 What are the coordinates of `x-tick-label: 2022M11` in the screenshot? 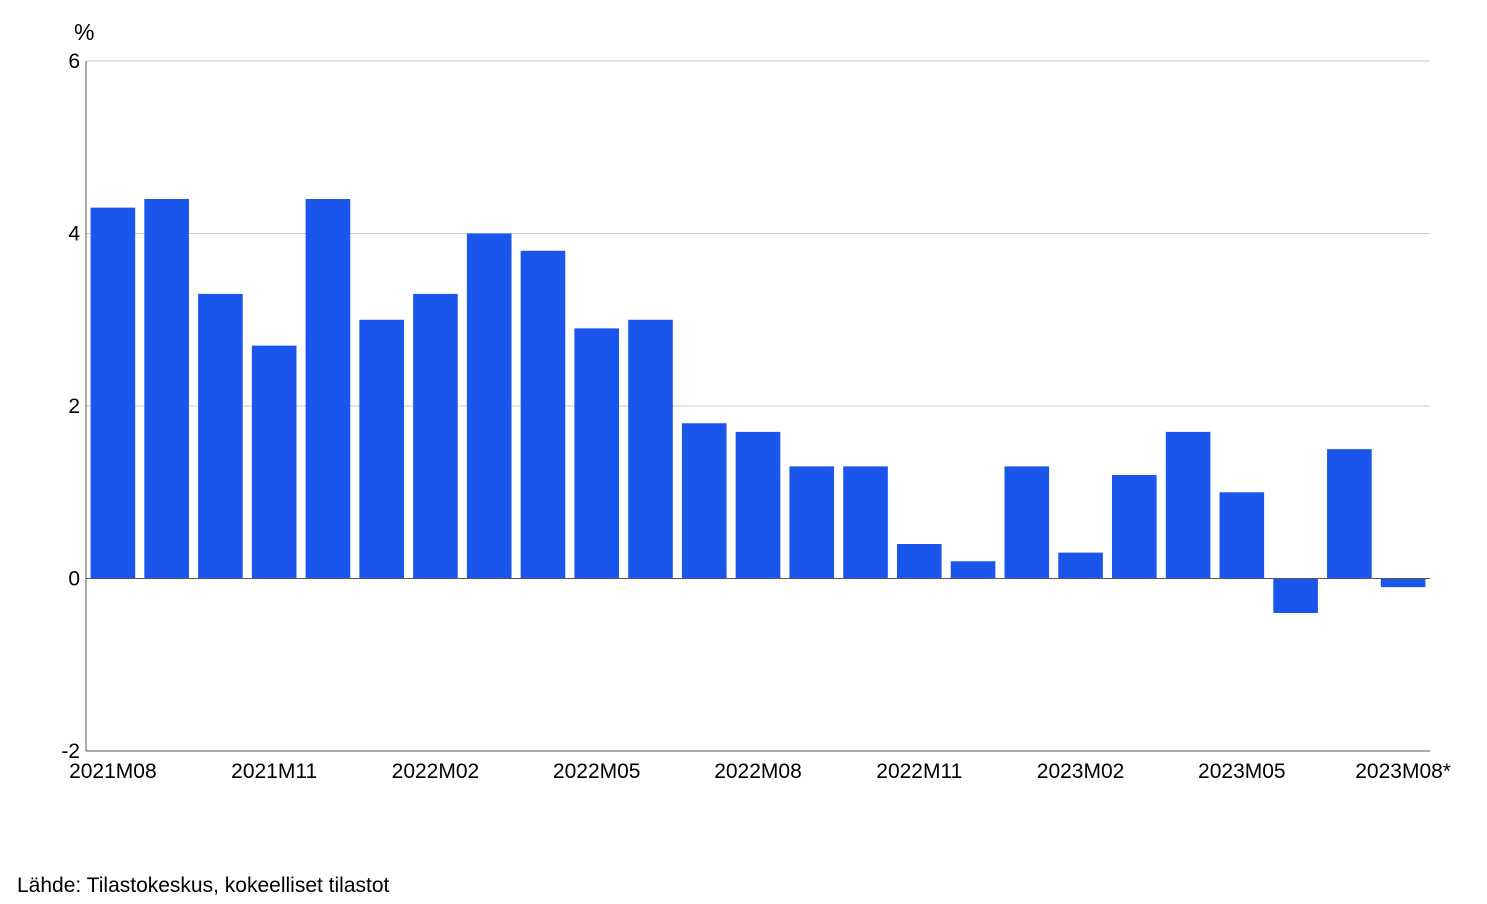 It's located at (919, 771).